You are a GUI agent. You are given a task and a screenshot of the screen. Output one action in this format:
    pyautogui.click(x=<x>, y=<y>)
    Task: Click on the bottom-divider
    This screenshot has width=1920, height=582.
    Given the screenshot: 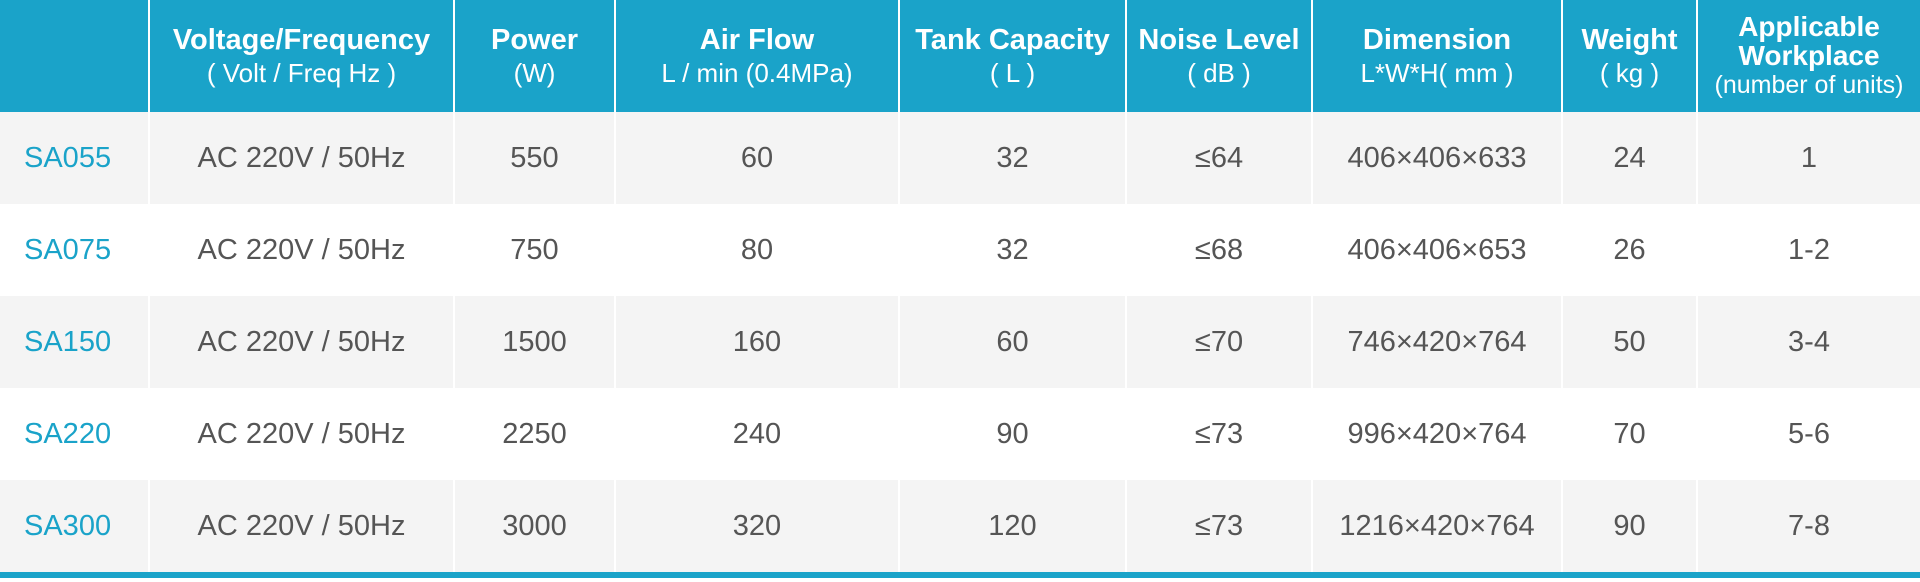 What is the action you would take?
    pyautogui.click(x=960, y=575)
    